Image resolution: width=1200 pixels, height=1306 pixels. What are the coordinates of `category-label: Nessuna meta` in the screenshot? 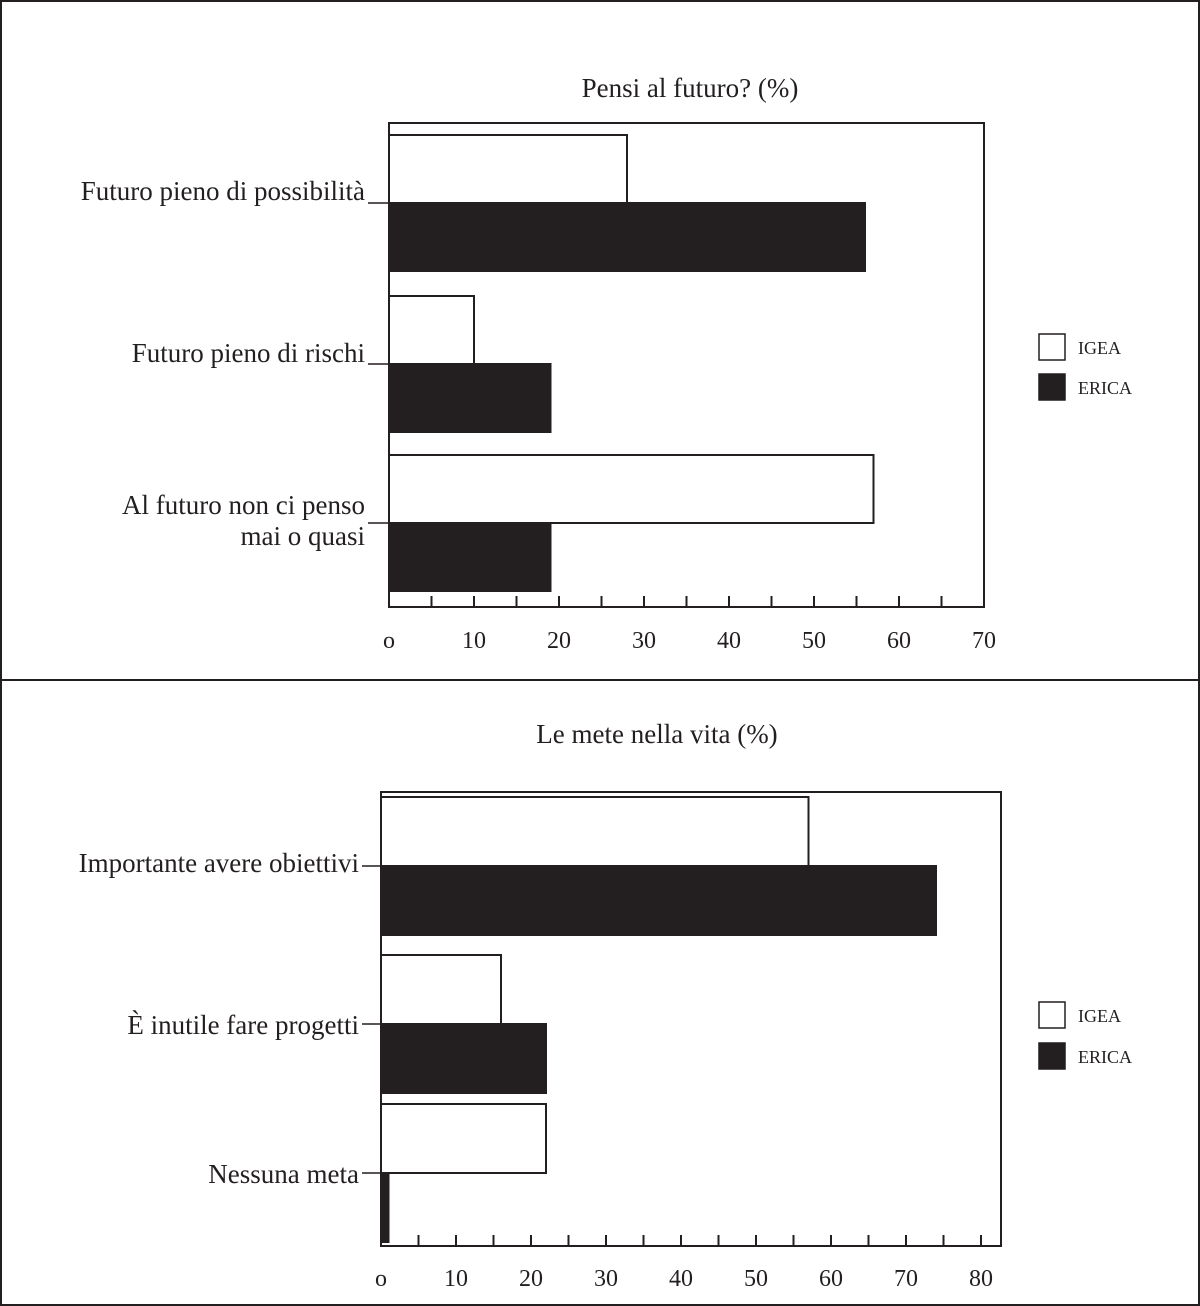 It's located at (283, 1174).